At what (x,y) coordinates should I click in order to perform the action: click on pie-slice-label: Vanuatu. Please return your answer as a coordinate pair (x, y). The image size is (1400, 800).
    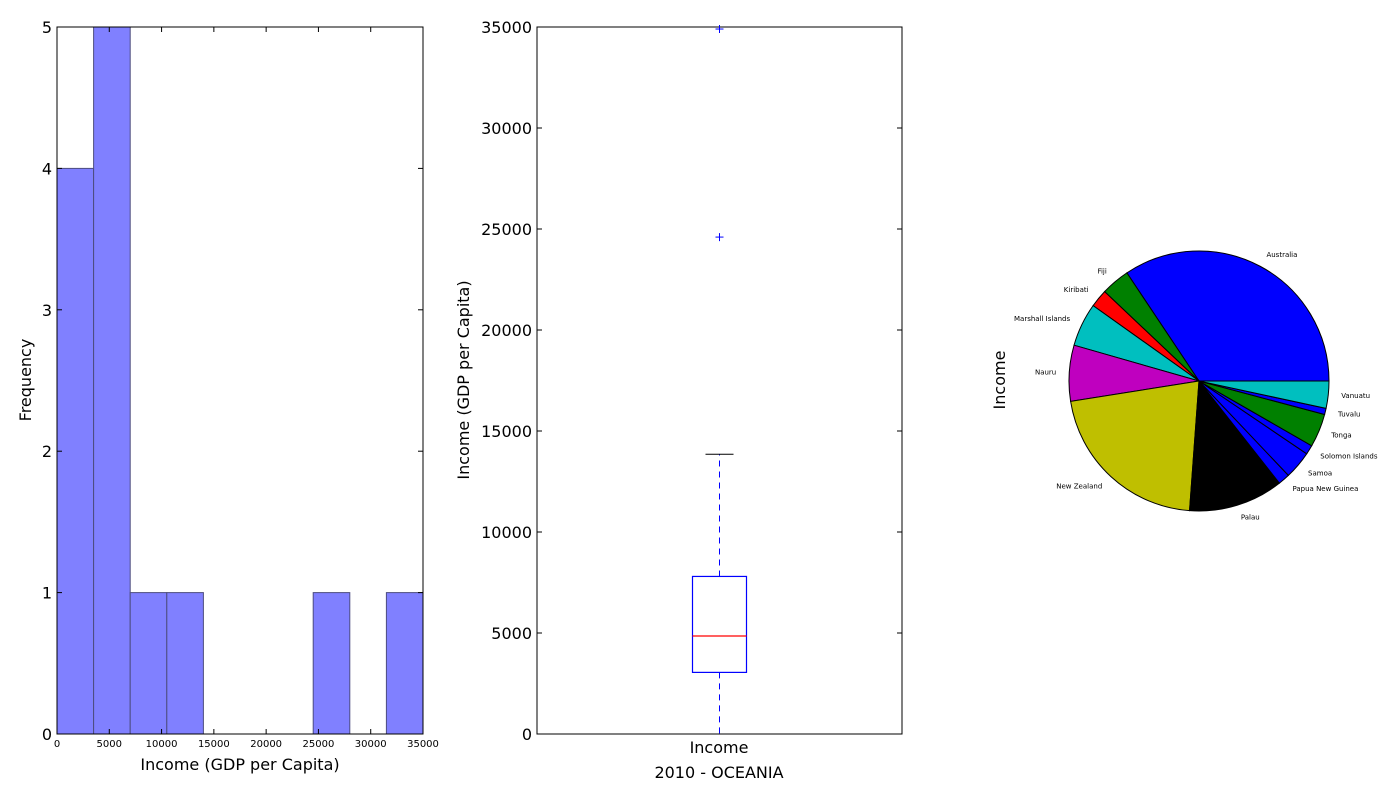
    Looking at the image, I should click on (1355, 396).